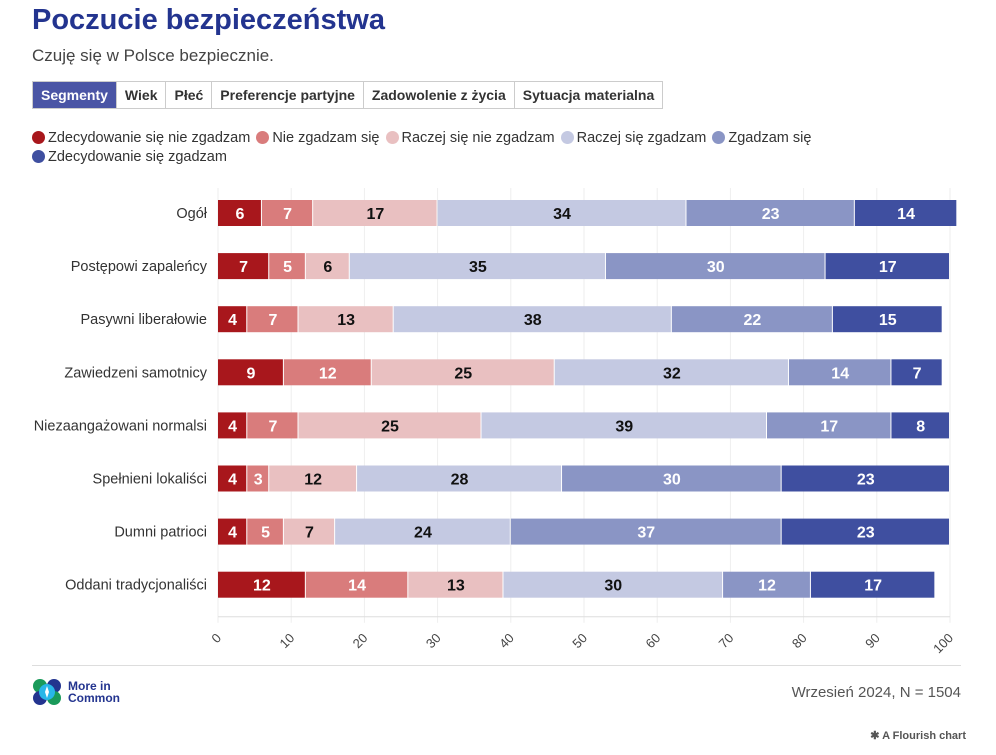  What do you see at coordinates (588, 95) in the screenshot?
I see `tab-sytuacja-materialna: Sytuacja materialna` at bounding box center [588, 95].